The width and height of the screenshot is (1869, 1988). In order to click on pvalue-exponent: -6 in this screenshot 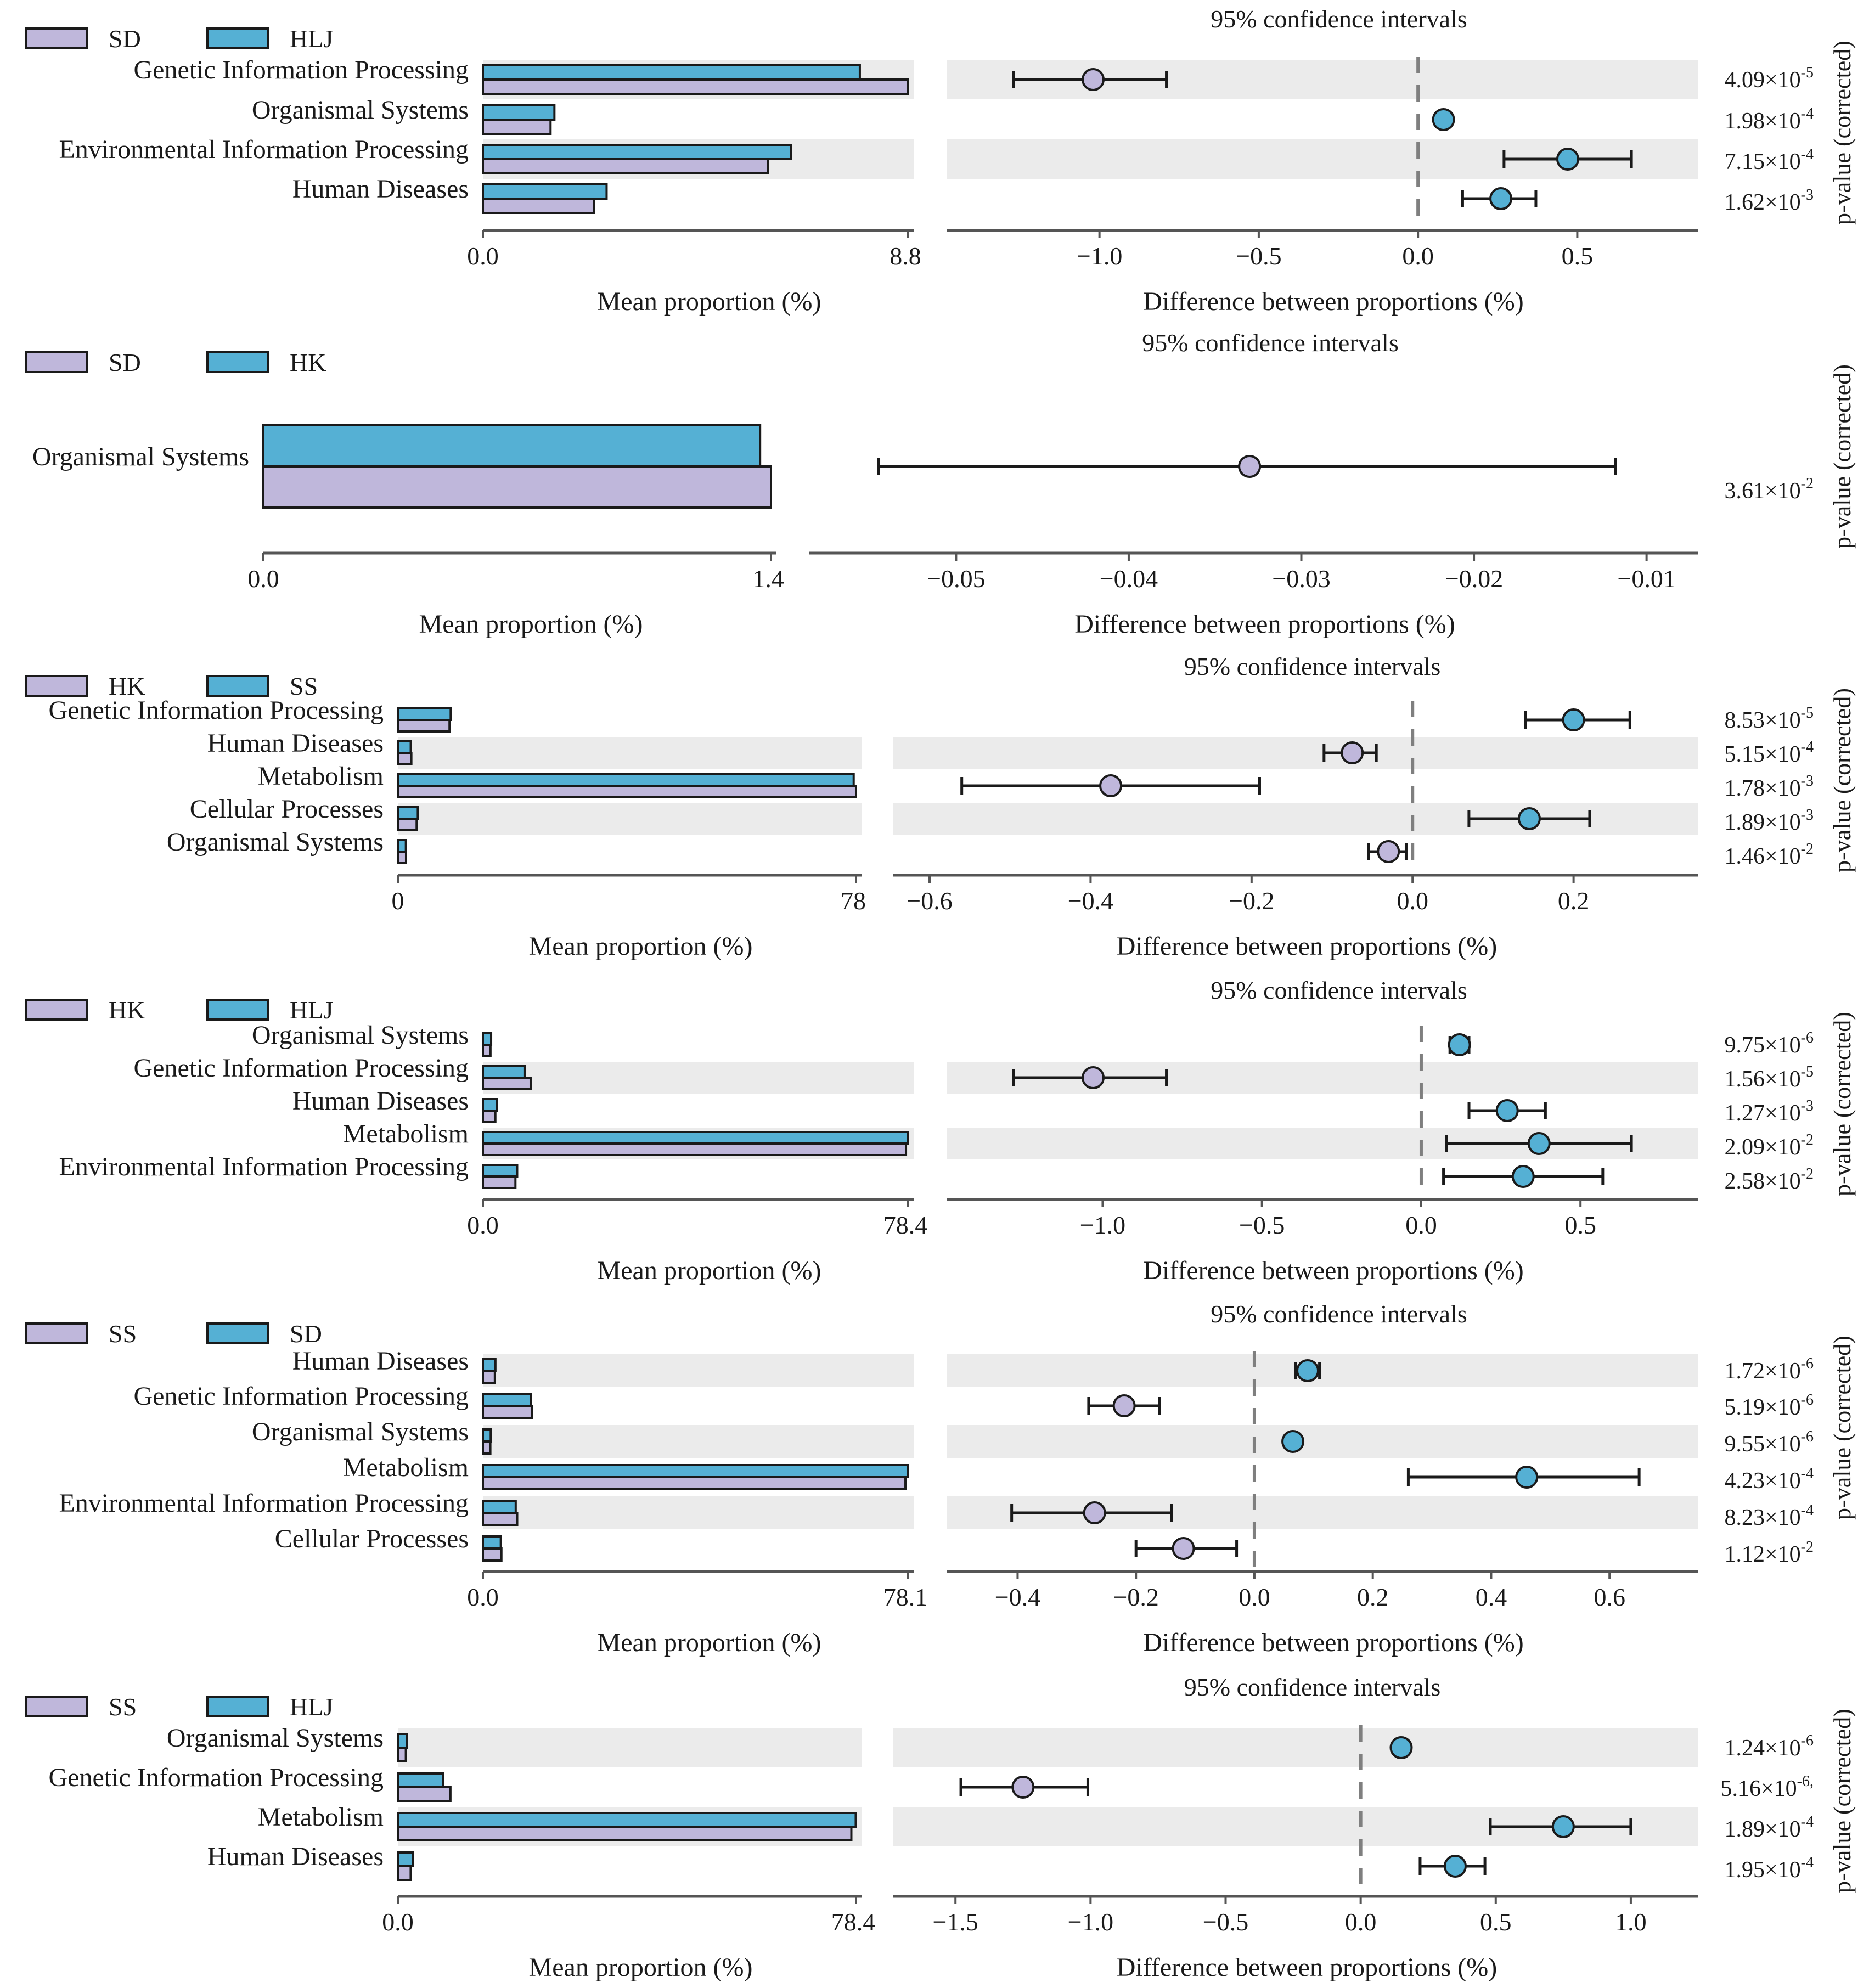, I will do `click(1807, 1400)`.